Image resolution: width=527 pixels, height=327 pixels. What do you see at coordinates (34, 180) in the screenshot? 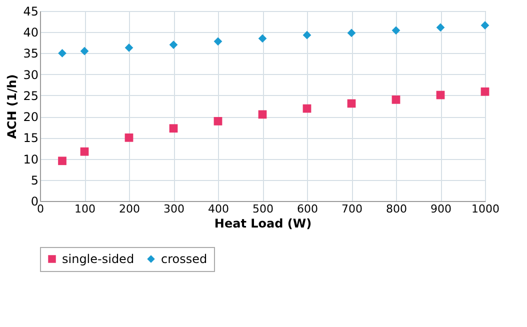
I see `y-tick-label: 5` at bounding box center [34, 180].